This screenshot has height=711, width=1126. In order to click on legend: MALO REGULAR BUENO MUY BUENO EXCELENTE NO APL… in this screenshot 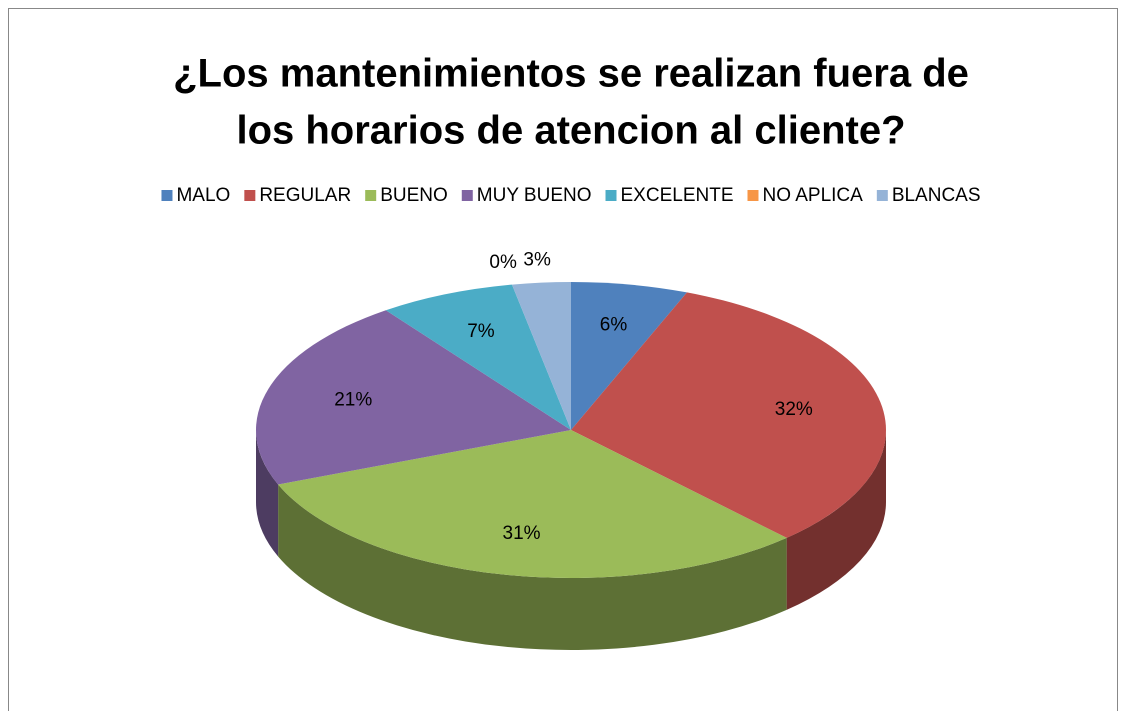, I will do `click(571, 195)`.